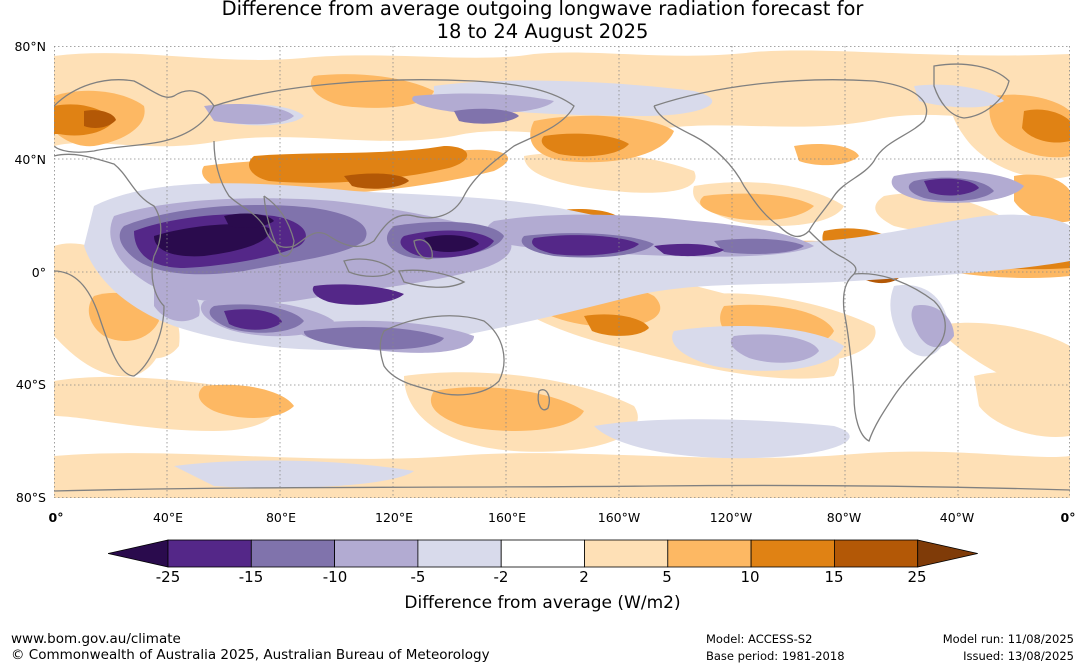 The width and height of the screenshot is (1085, 667). I want to click on lon-label-160w: 160°W, so click(619, 517).